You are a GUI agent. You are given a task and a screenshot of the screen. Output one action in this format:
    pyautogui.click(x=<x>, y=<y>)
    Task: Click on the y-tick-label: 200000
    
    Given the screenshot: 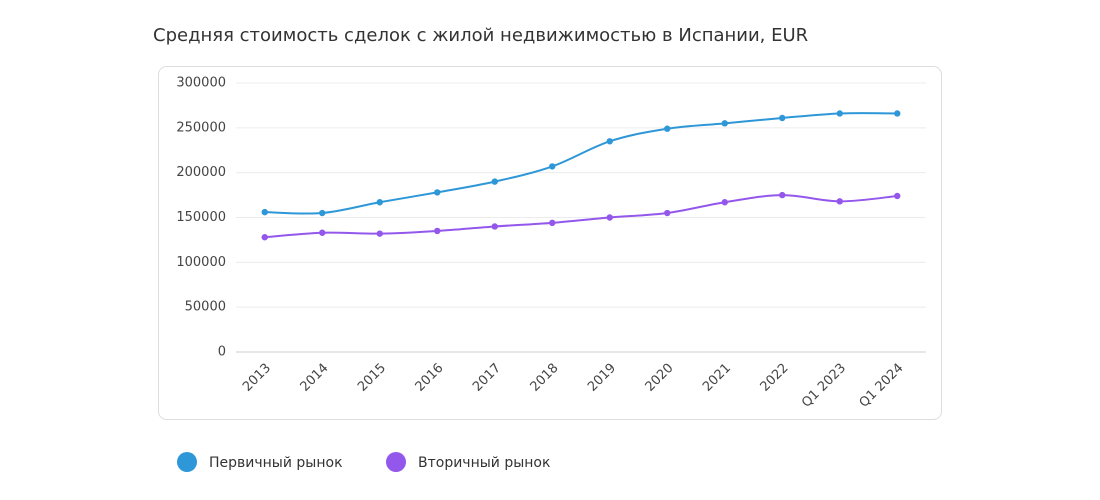 What is the action you would take?
    pyautogui.click(x=201, y=172)
    